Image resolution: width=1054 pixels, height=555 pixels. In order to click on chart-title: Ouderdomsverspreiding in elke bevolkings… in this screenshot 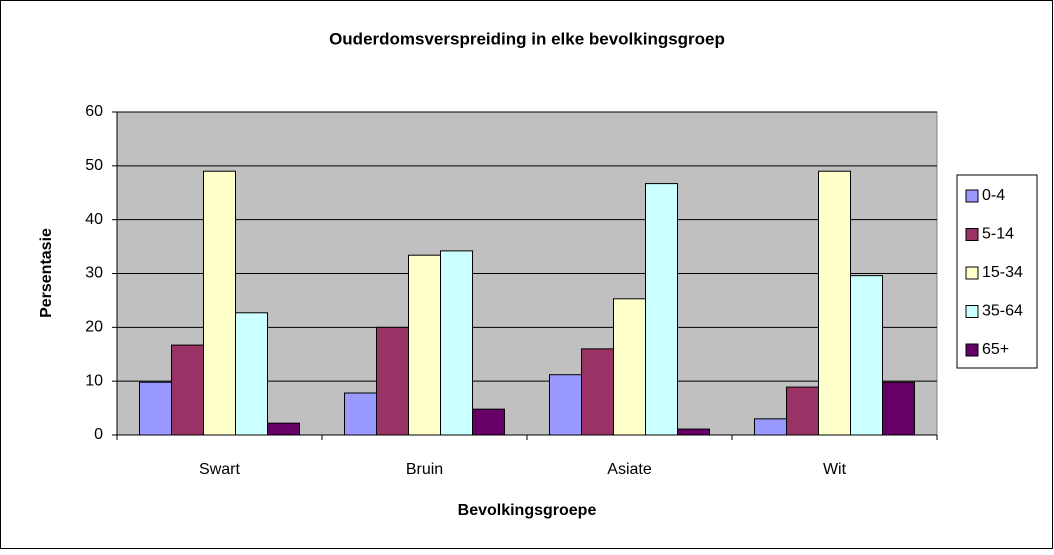, I will do `click(527, 38)`.